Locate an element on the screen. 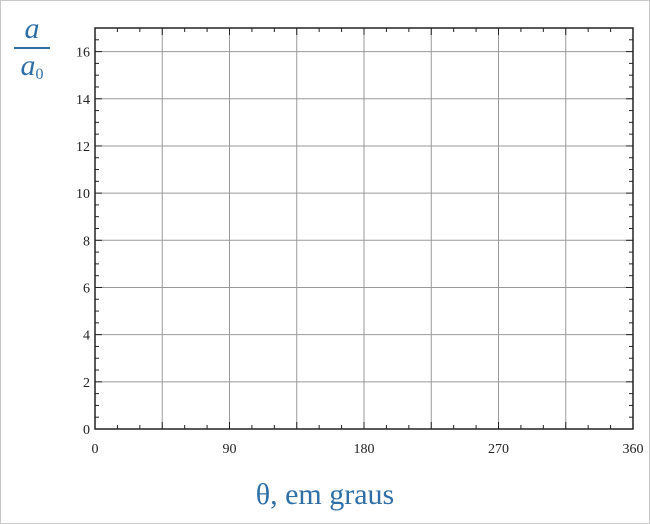  x-tick-label-180: 180 is located at coordinates (364, 449).